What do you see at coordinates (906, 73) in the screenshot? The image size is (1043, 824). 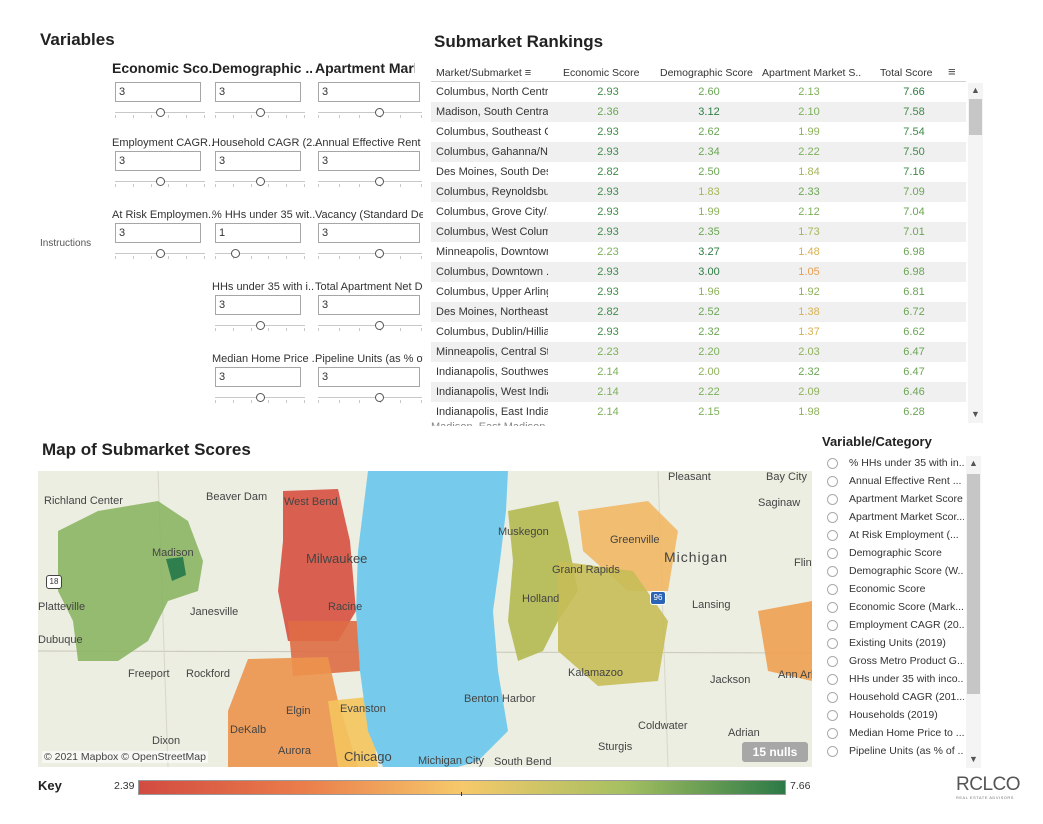 I see `header-total-score: Total Score` at bounding box center [906, 73].